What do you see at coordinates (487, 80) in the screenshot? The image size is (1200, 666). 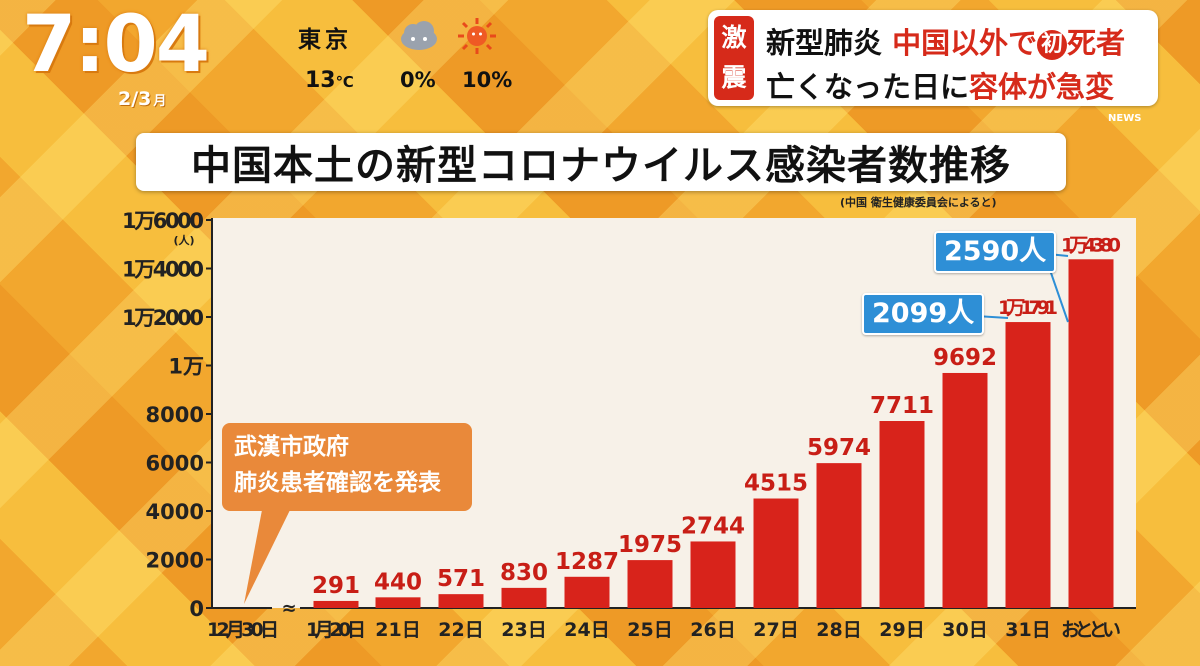 I see `precip-pm: 10%` at bounding box center [487, 80].